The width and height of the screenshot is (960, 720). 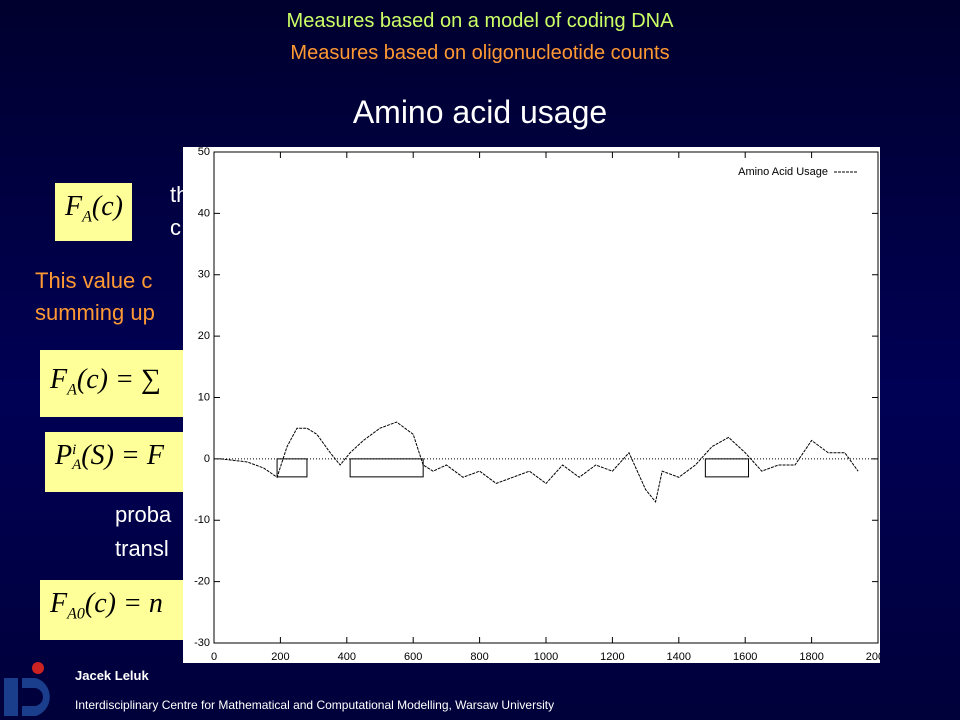 I want to click on formula-part: (c) = ∑, so click(x=118, y=379).